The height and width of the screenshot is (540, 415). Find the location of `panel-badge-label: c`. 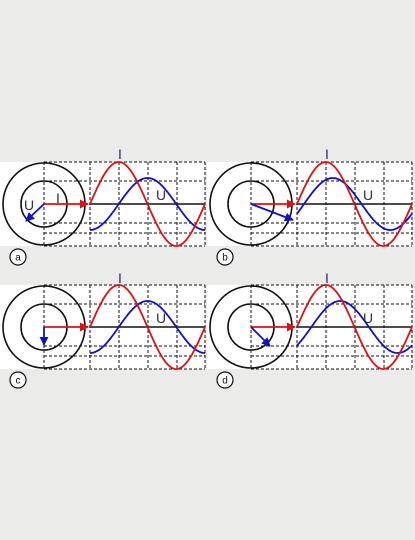

panel-badge-label: c is located at coordinates (18, 381).